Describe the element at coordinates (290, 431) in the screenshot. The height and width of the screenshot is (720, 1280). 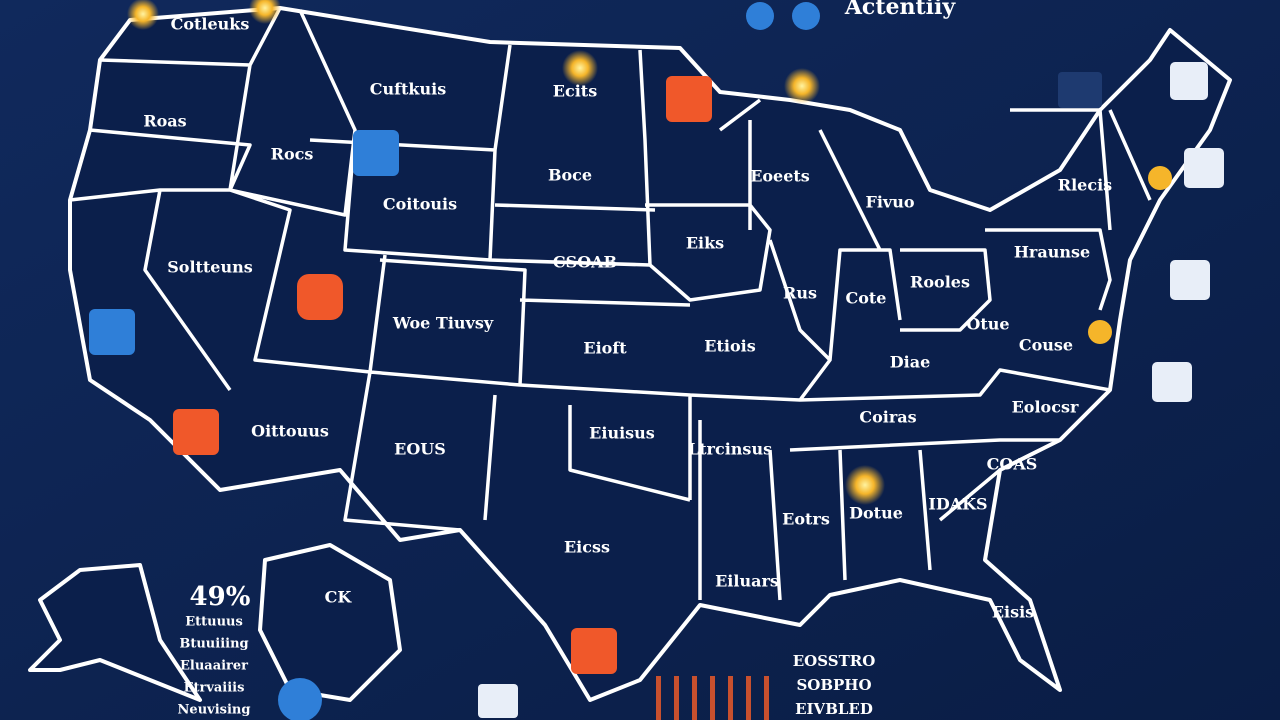
I see `state-label: Oittouus` at that location.